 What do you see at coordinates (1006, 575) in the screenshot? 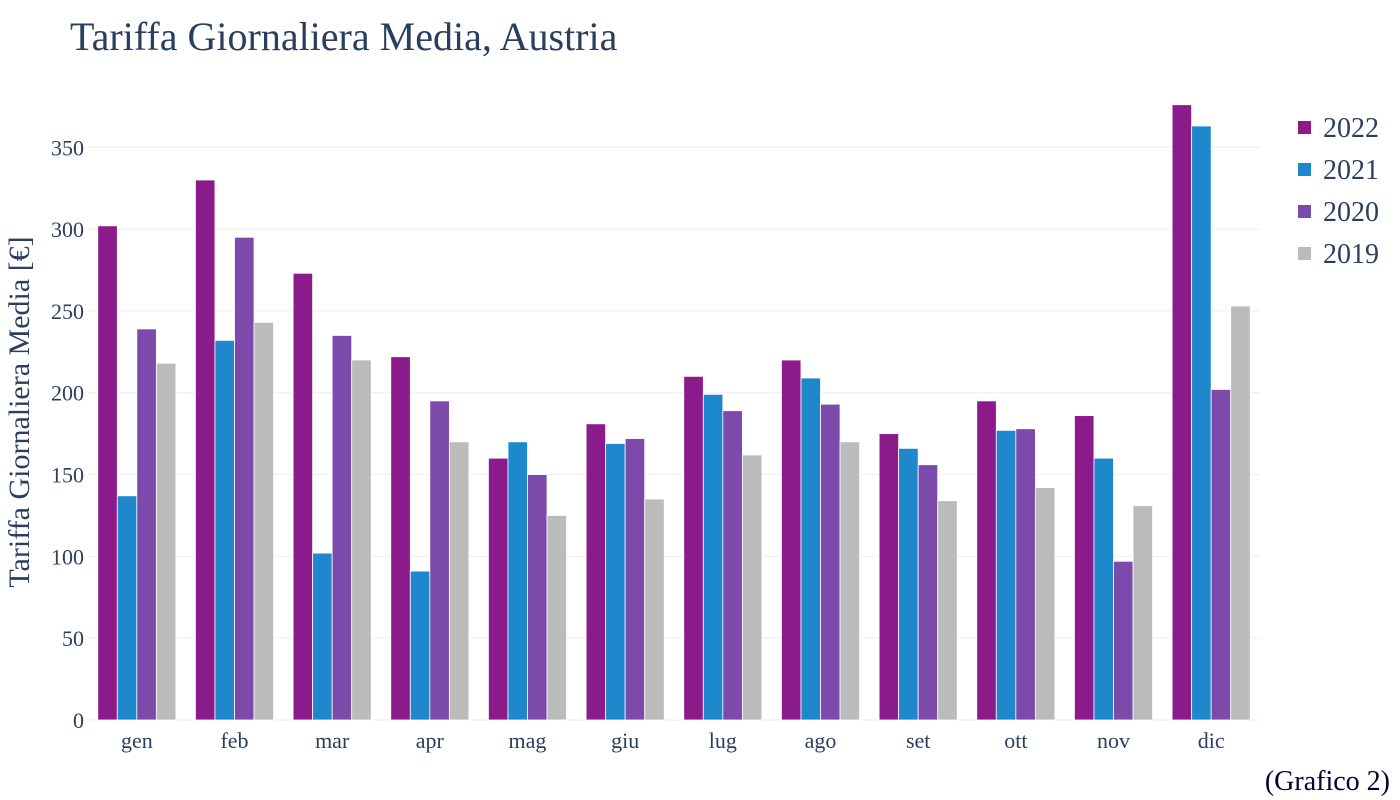
I see `bar-2021-ott` at bounding box center [1006, 575].